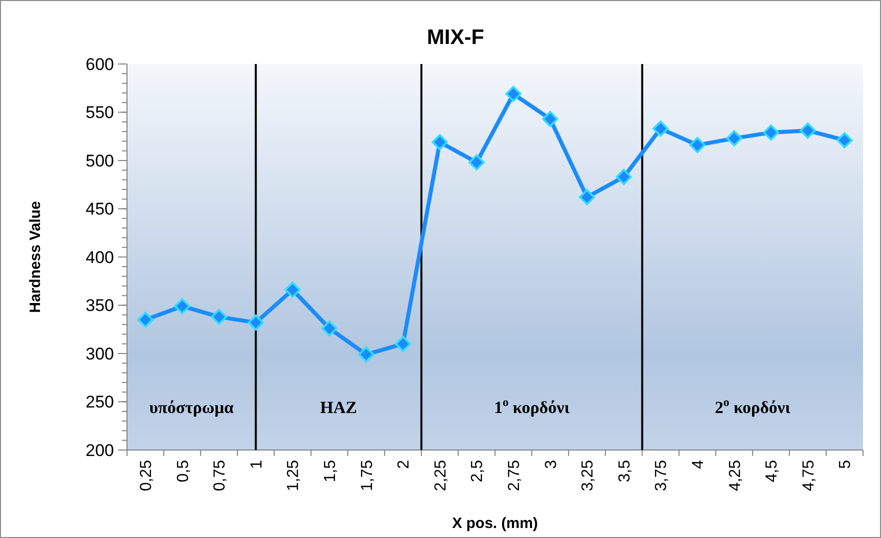  I want to click on annotation: υπόστρωμα, so click(191, 407).